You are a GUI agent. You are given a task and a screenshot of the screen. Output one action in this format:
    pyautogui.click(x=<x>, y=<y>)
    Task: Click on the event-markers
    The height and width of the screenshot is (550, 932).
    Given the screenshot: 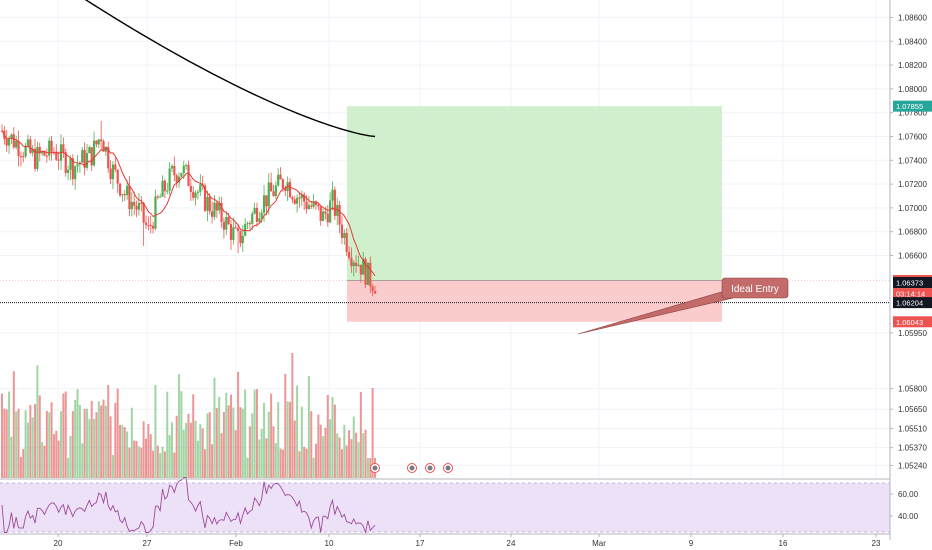 What is the action you would take?
    pyautogui.click(x=411, y=468)
    